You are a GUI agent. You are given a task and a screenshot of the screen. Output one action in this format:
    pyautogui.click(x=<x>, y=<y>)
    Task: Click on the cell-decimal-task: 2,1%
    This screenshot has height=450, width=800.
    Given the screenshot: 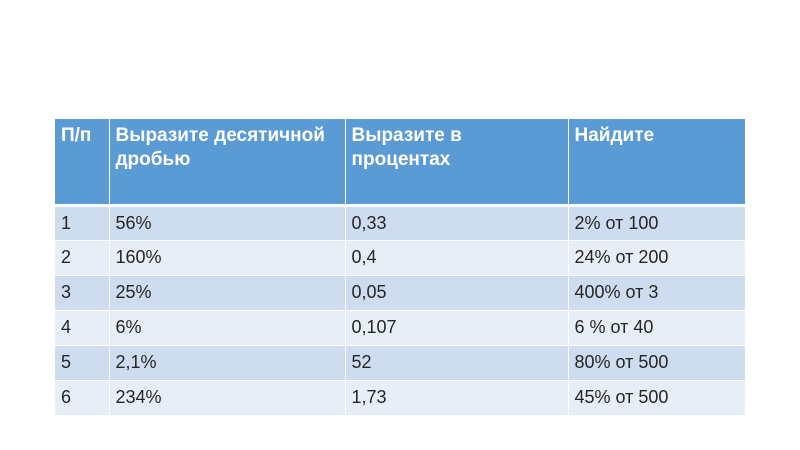 What is the action you would take?
    pyautogui.click(x=227, y=363)
    